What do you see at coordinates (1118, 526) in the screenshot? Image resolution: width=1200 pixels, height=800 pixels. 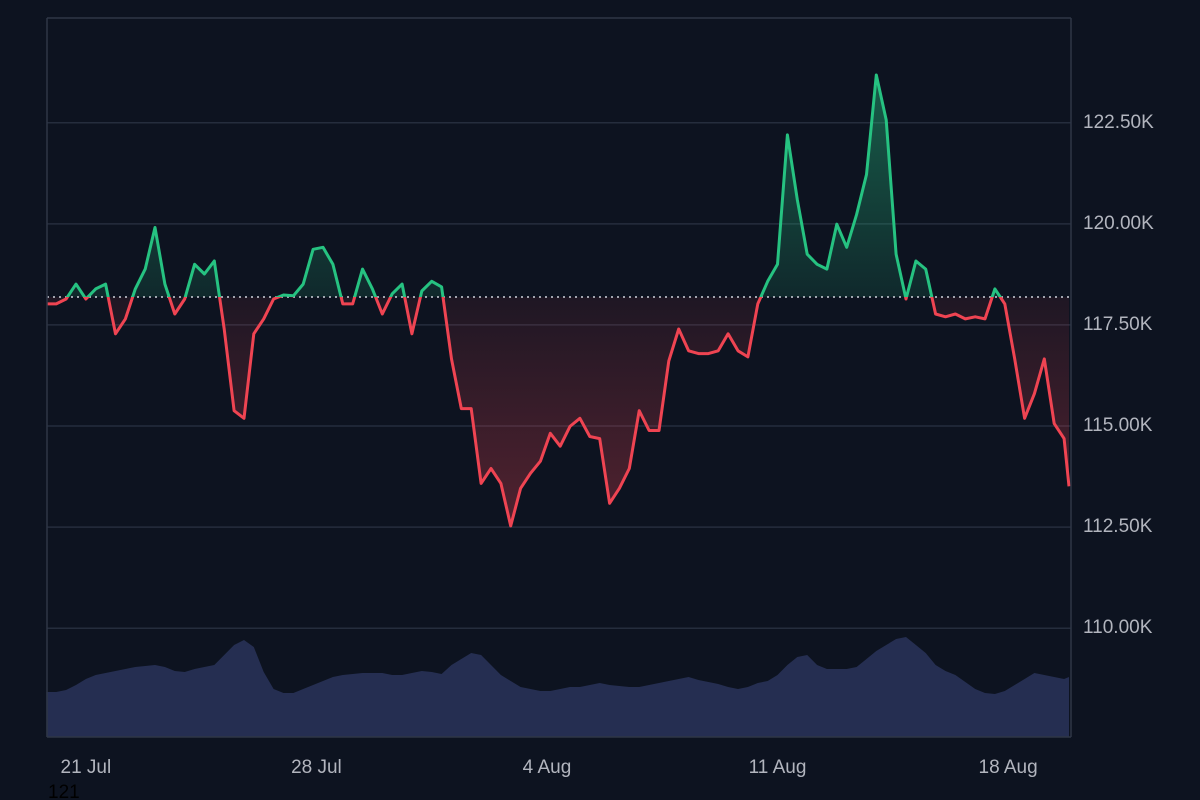 I see `y-tick-label: 112.50K` at bounding box center [1118, 526].